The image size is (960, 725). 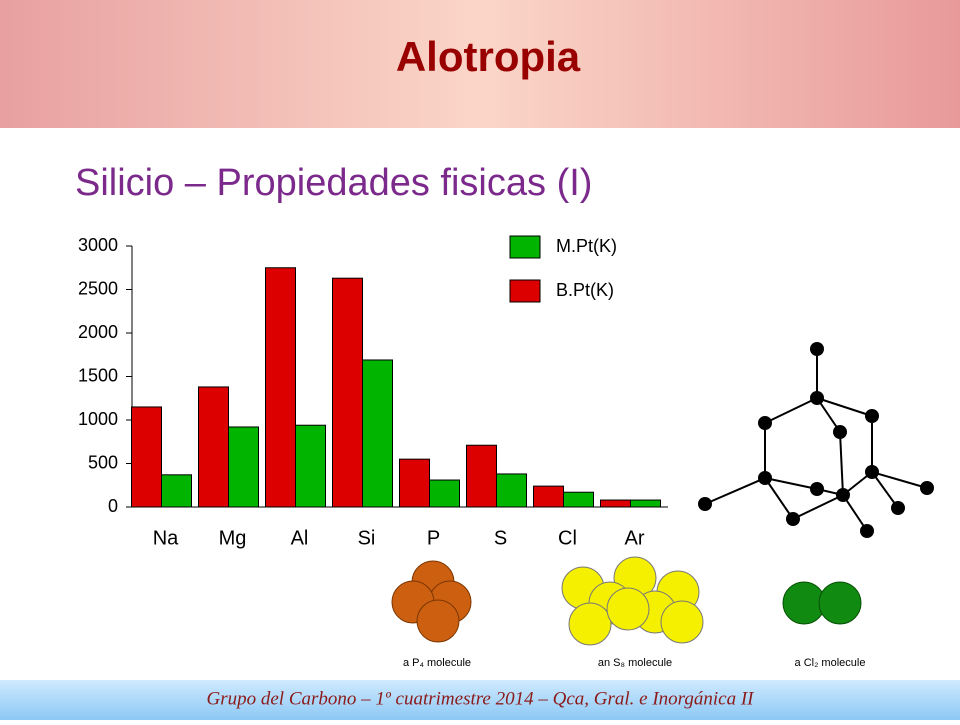 I want to click on x-tick-label: Al, so click(x=300, y=538).